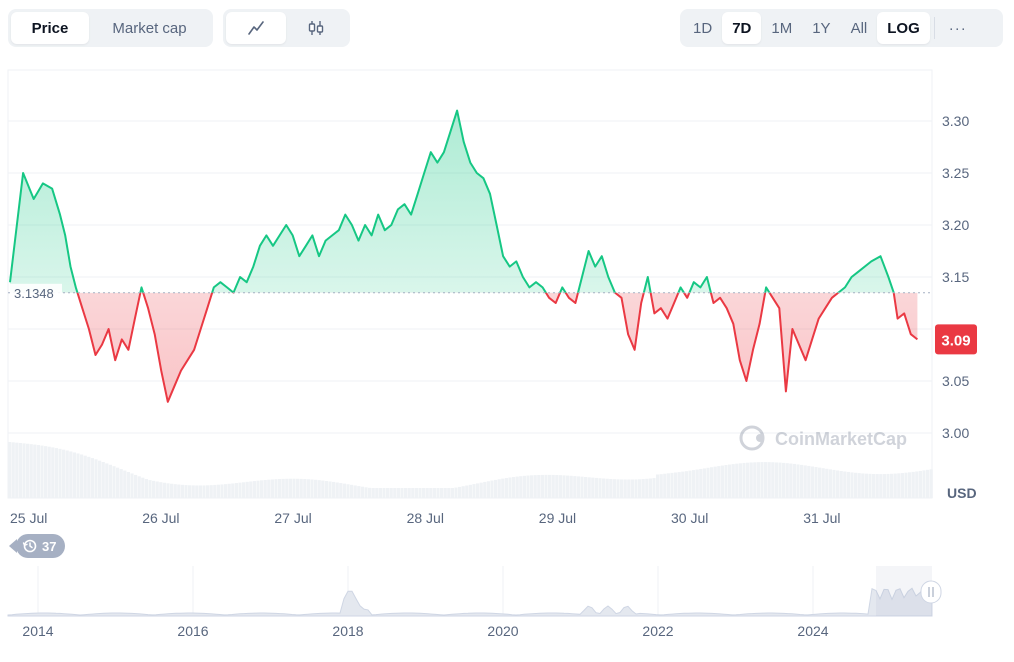  I want to click on y-tick-label-1: 3.25, so click(955, 173).